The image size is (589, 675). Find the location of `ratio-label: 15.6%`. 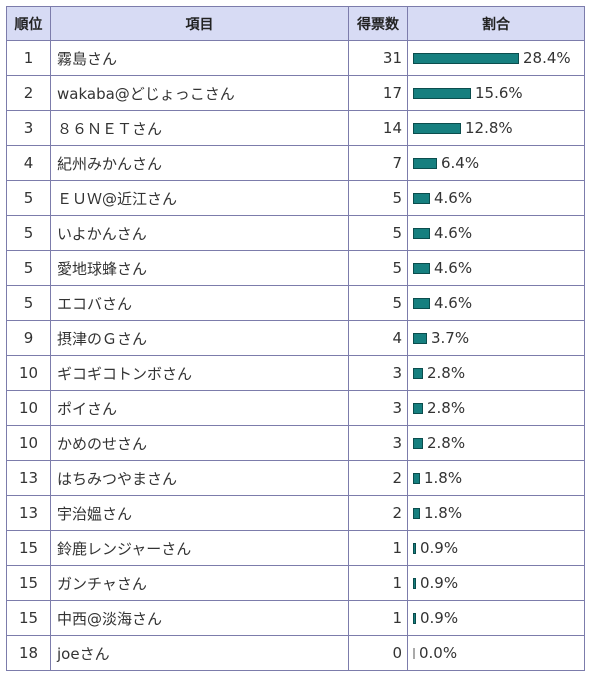

ratio-label: 15.6% is located at coordinates (499, 93).